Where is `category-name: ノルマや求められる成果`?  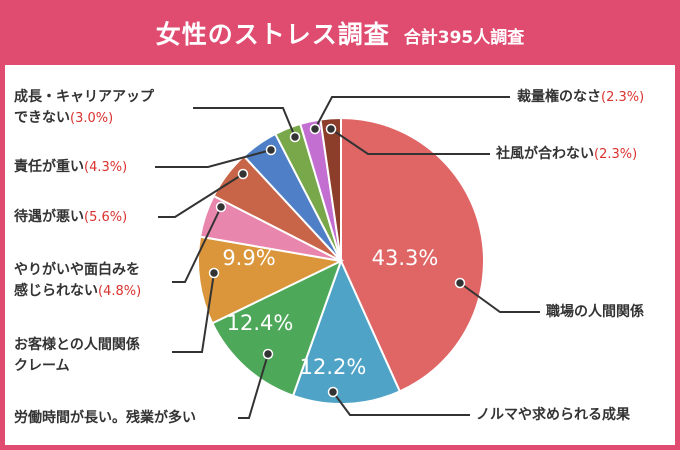
category-name: ノルマや求められる成果 is located at coordinates (553, 415).